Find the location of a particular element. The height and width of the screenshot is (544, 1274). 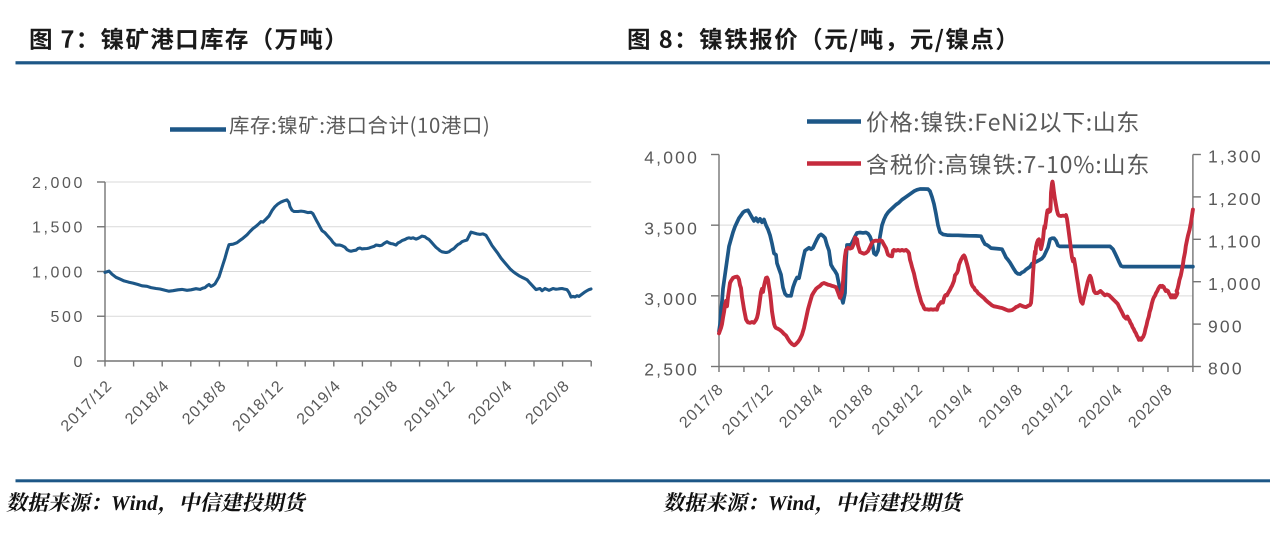

svg-text: 0 is located at coordinates (80, 362).